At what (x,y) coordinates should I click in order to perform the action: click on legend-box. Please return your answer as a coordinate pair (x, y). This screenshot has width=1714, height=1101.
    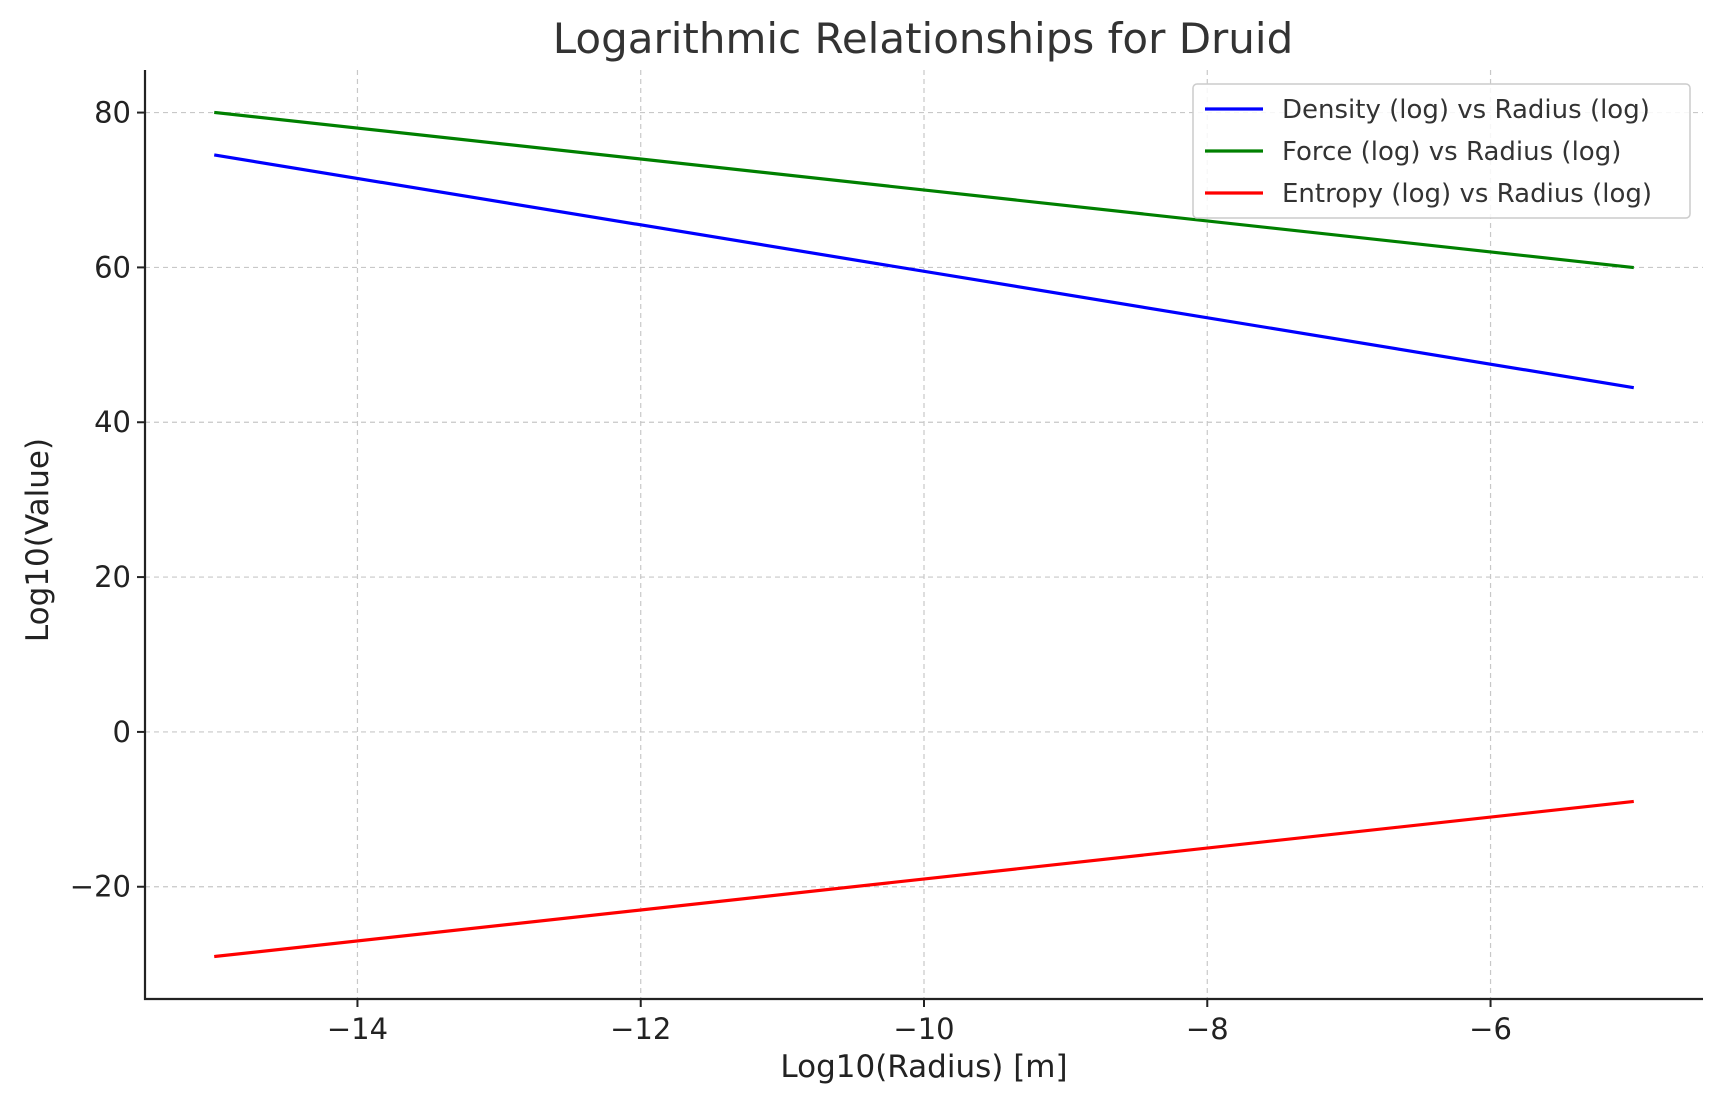
    Looking at the image, I should click on (1441, 151).